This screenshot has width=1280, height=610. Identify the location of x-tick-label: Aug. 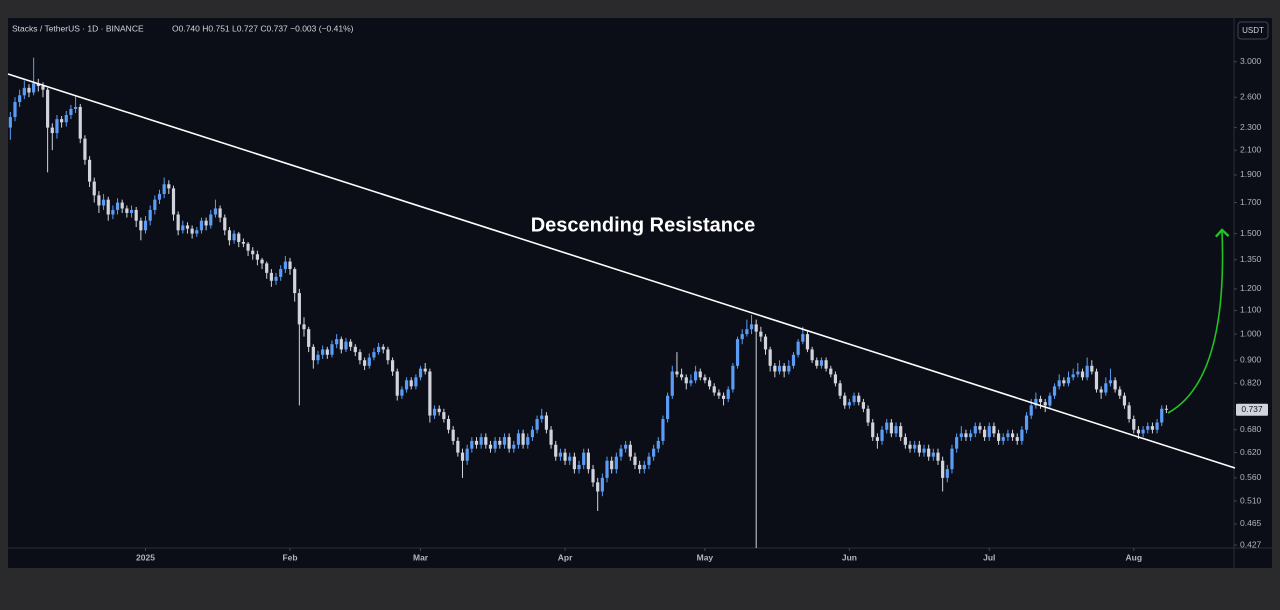
(1134, 557).